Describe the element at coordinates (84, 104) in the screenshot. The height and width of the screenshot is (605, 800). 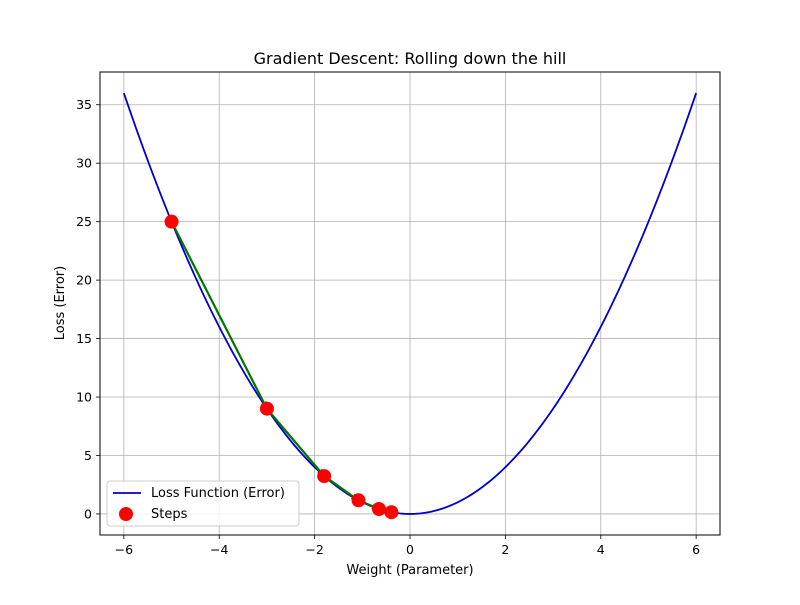
I see `y-tick-label: 35` at that location.